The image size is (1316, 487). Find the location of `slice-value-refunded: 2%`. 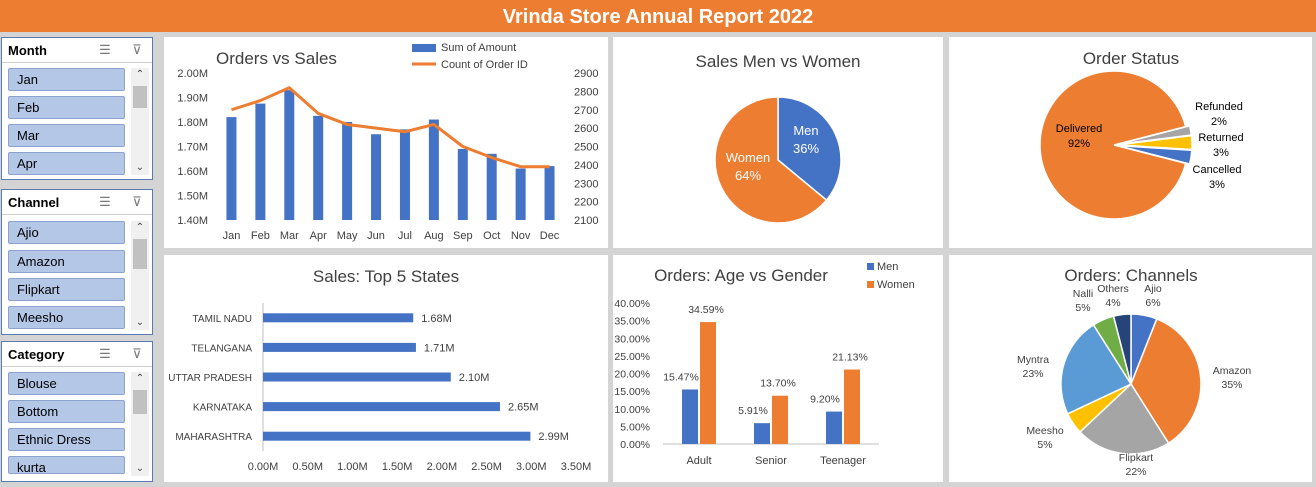

slice-value-refunded: 2% is located at coordinates (1219, 122).